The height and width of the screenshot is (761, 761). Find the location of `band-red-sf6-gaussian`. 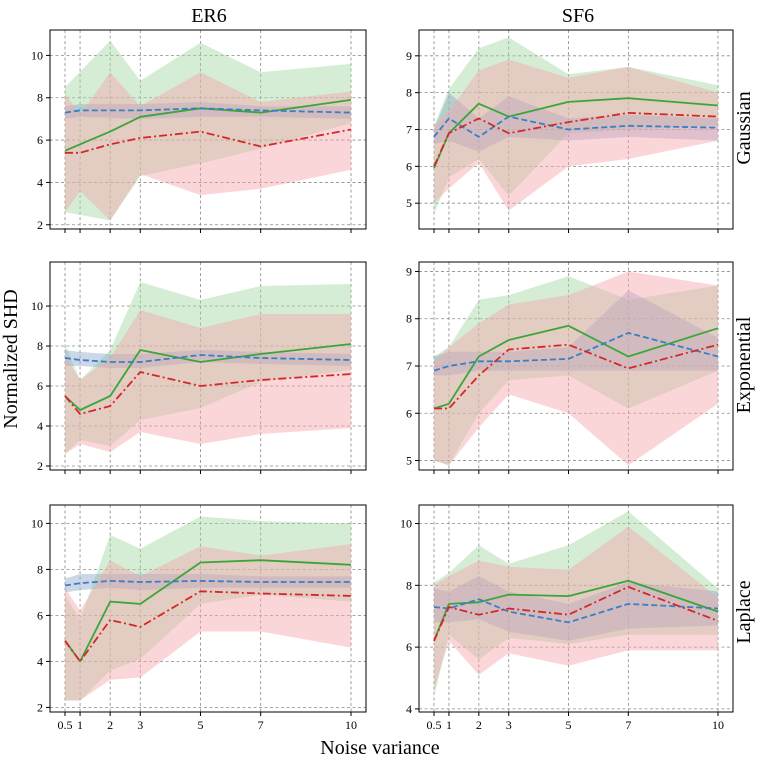

band-red-sf6-gaussian is located at coordinates (576, 135).